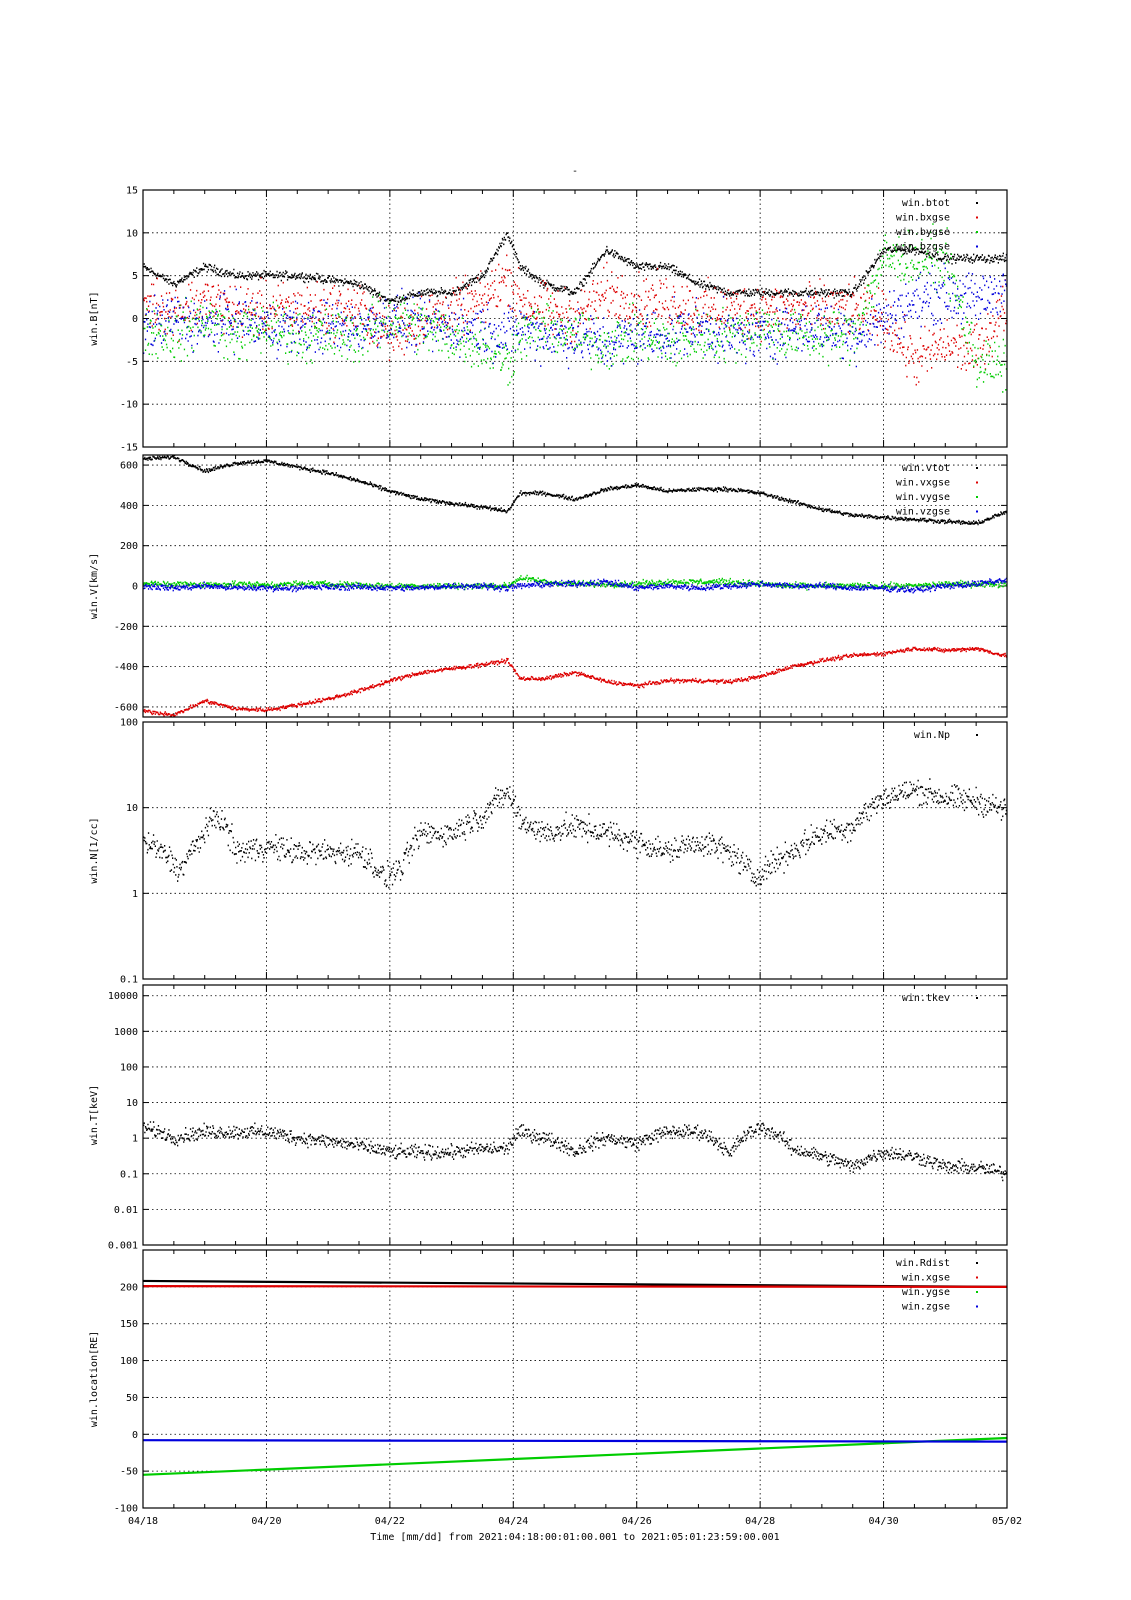 The height and width of the screenshot is (1600, 1131). I want to click on y-tick-label: 0.01, so click(126, 1210).